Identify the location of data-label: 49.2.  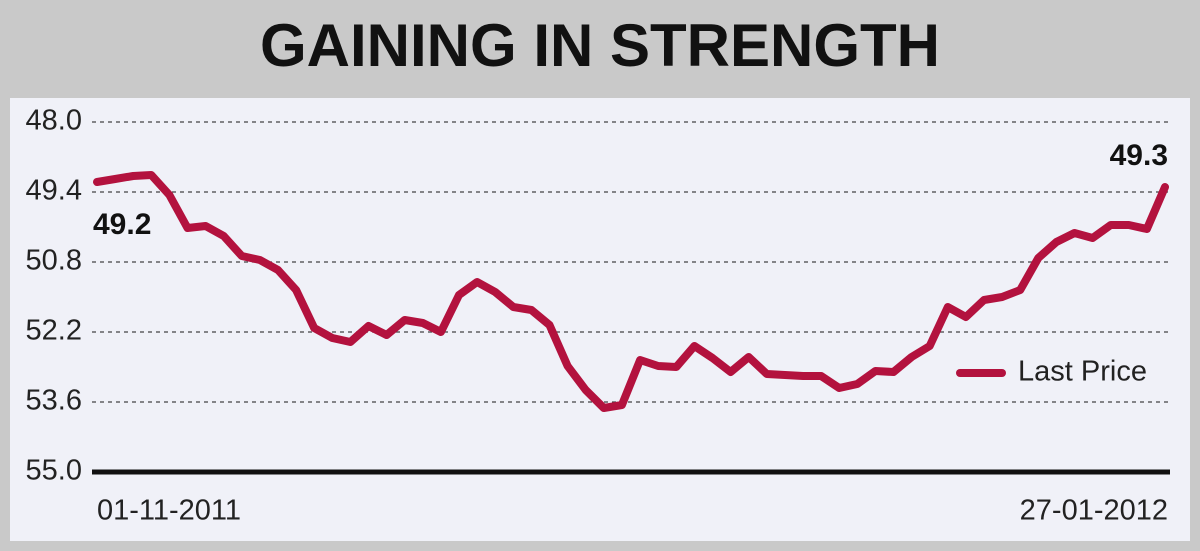
(122, 224).